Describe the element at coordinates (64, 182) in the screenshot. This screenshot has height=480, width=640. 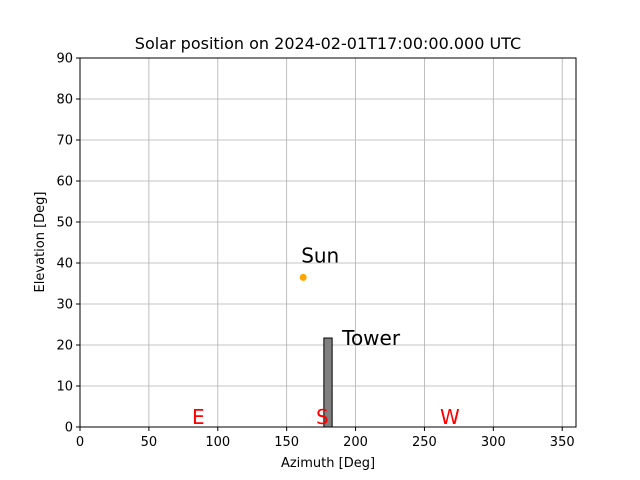
I see `y-tick-label: 60` at that location.